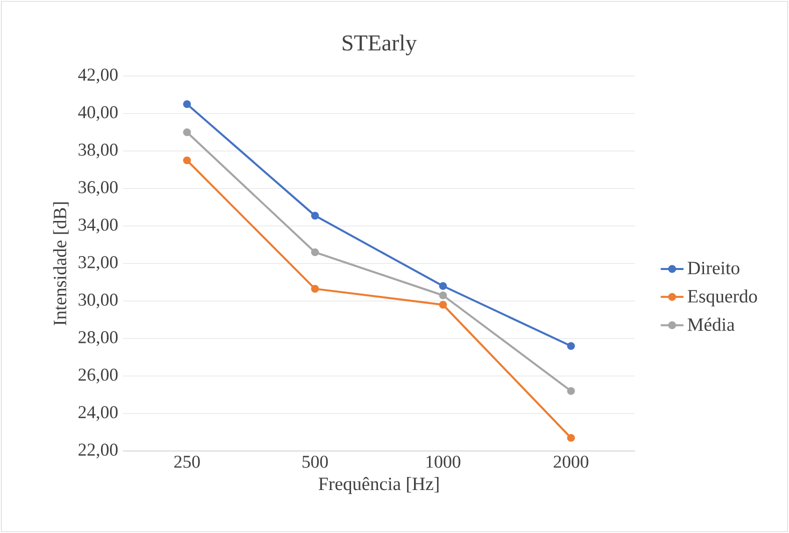  What do you see at coordinates (98, 413) in the screenshot?
I see `y-tick-label: 24,00` at bounding box center [98, 413].